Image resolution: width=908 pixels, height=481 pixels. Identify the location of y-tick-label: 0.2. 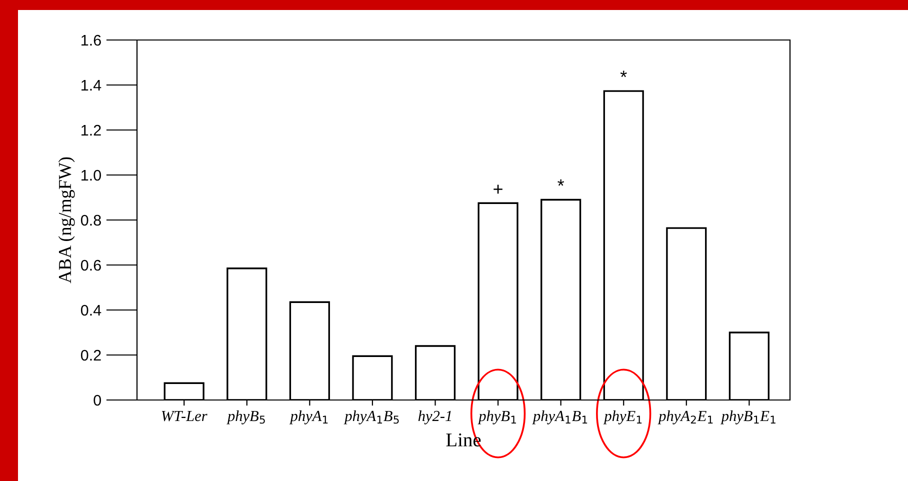
(90, 355).